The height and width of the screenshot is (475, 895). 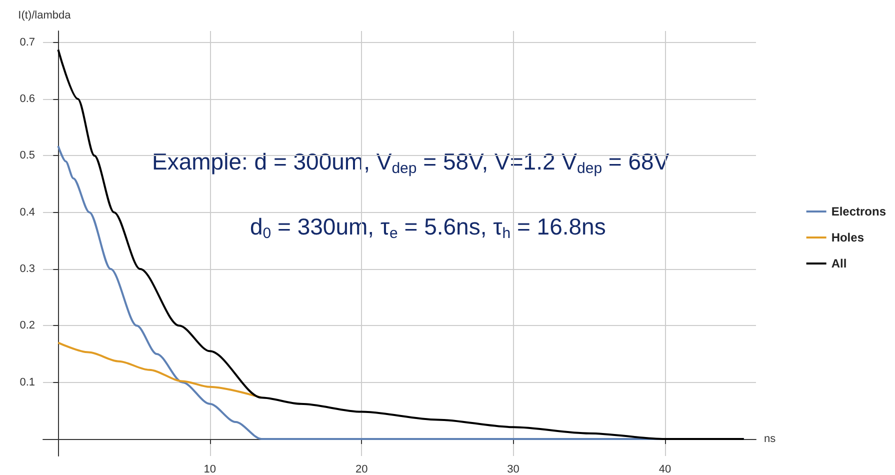 What do you see at coordinates (770, 439) in the screenshot?
I see `x-axis-title: ns` at bounding box center [770, 439].